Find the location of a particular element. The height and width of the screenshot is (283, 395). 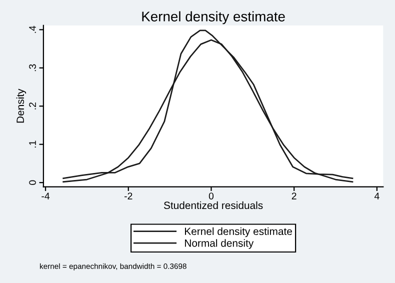

y-axis-title: Density is located at coordinates (21, 105).